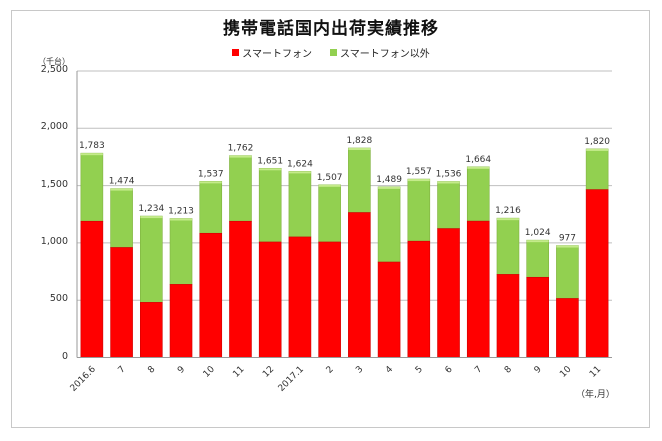 The height and width of the screenshot is (441, 662). Describe the element at coordinates (333, 52) in the screenshot. I see `legend-swatch-other` at that location.